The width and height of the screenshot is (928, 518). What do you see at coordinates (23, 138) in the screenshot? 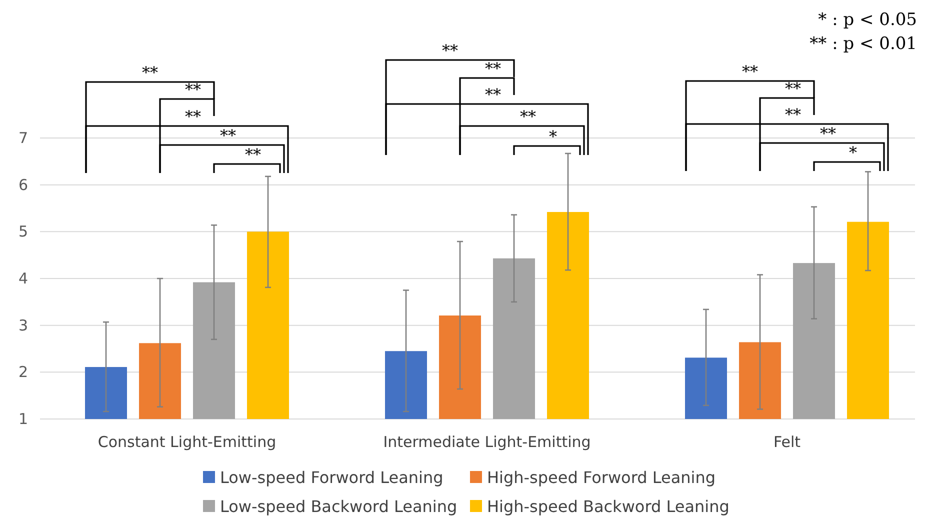
I see `y-tick-label: 7` at bounding box center [23, 138].